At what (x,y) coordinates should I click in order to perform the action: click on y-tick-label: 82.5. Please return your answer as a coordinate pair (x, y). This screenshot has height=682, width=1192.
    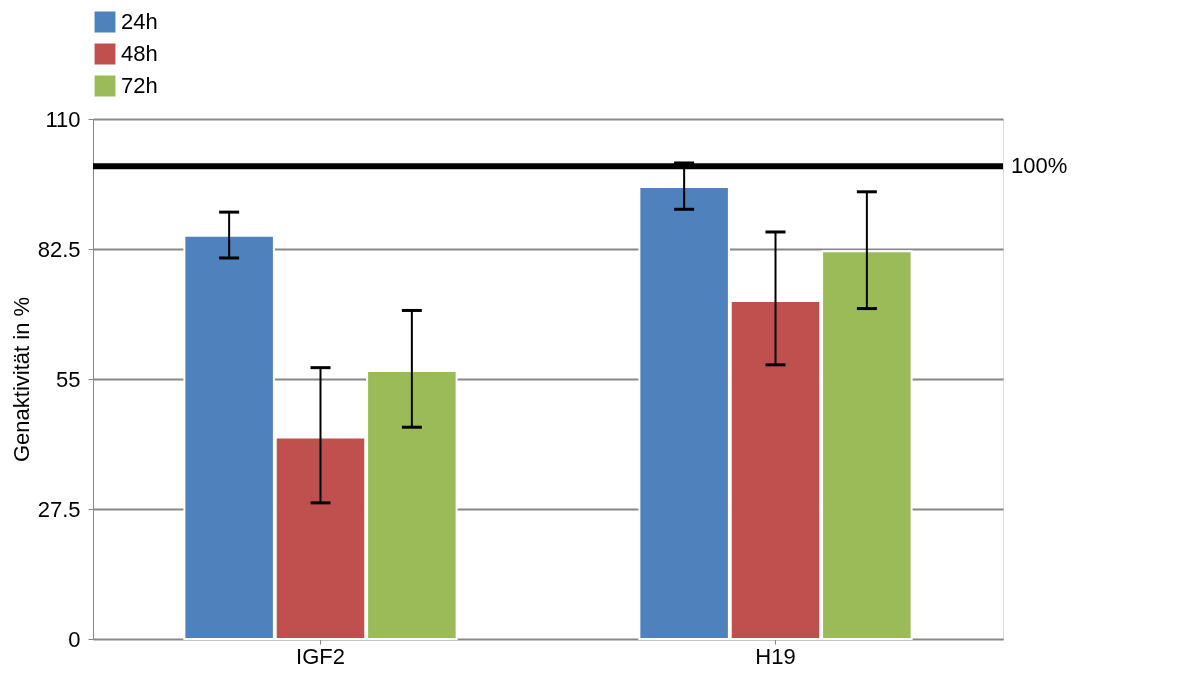
    Looking at the image, I should click on (59, 249).